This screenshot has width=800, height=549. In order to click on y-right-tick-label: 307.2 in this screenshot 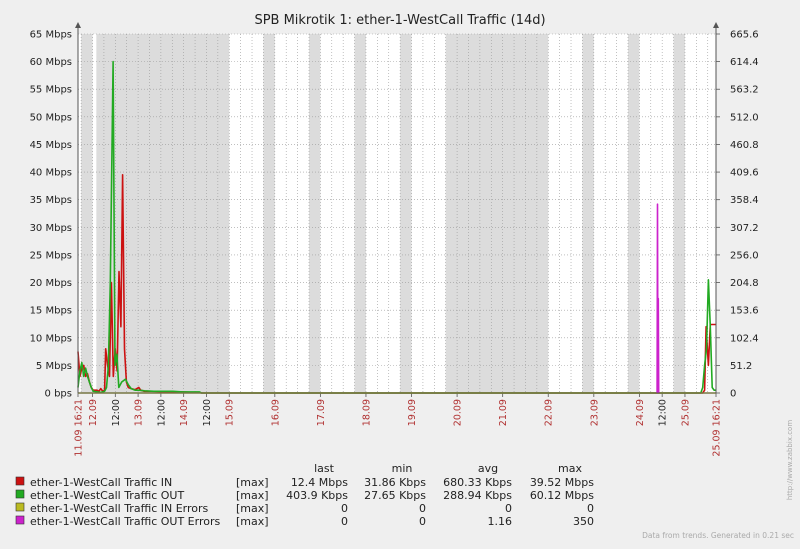, I will do `click(744, 228)`.